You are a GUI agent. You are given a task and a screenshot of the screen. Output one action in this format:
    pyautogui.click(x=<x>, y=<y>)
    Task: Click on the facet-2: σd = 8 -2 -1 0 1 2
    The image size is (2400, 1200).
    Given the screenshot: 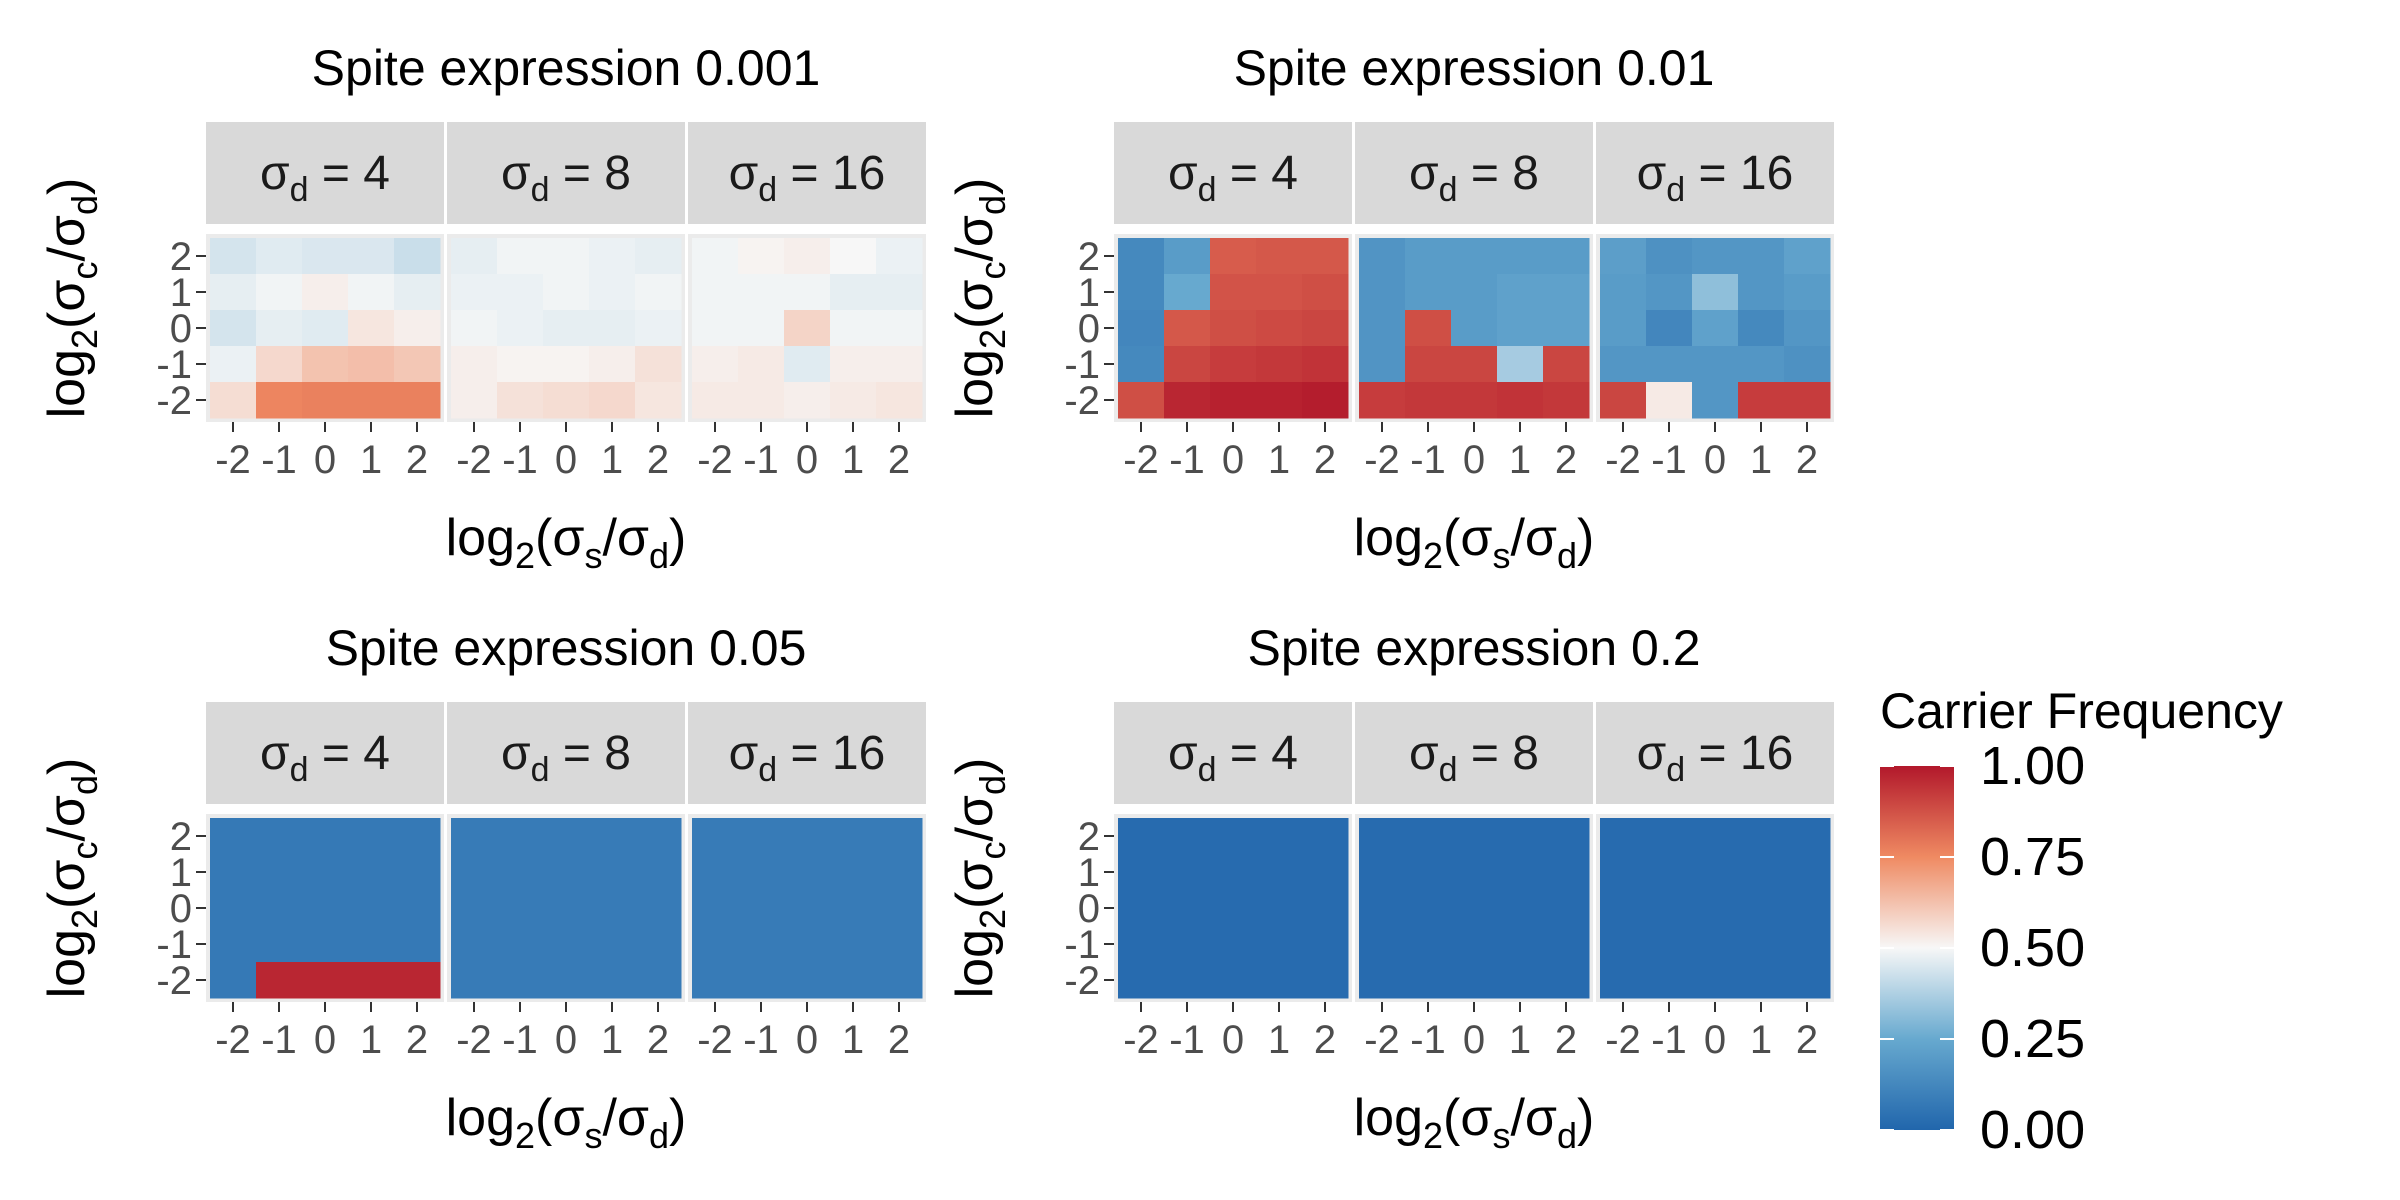 What is the action you would take?
    pyautogui.click(x=566, y=302)
    